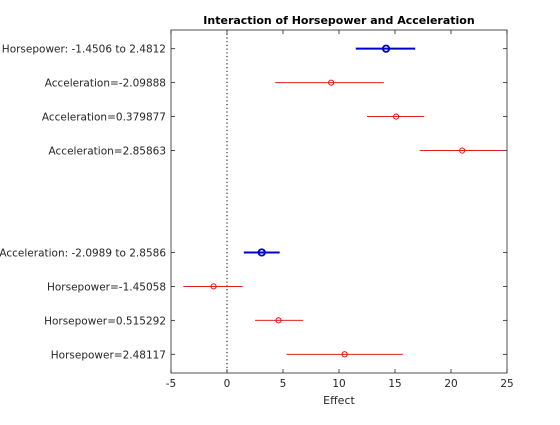 This screenshot has height=425, width=560. I want to click on conditional-effect-row: Horsepower=0.515292, so click(275, 321).